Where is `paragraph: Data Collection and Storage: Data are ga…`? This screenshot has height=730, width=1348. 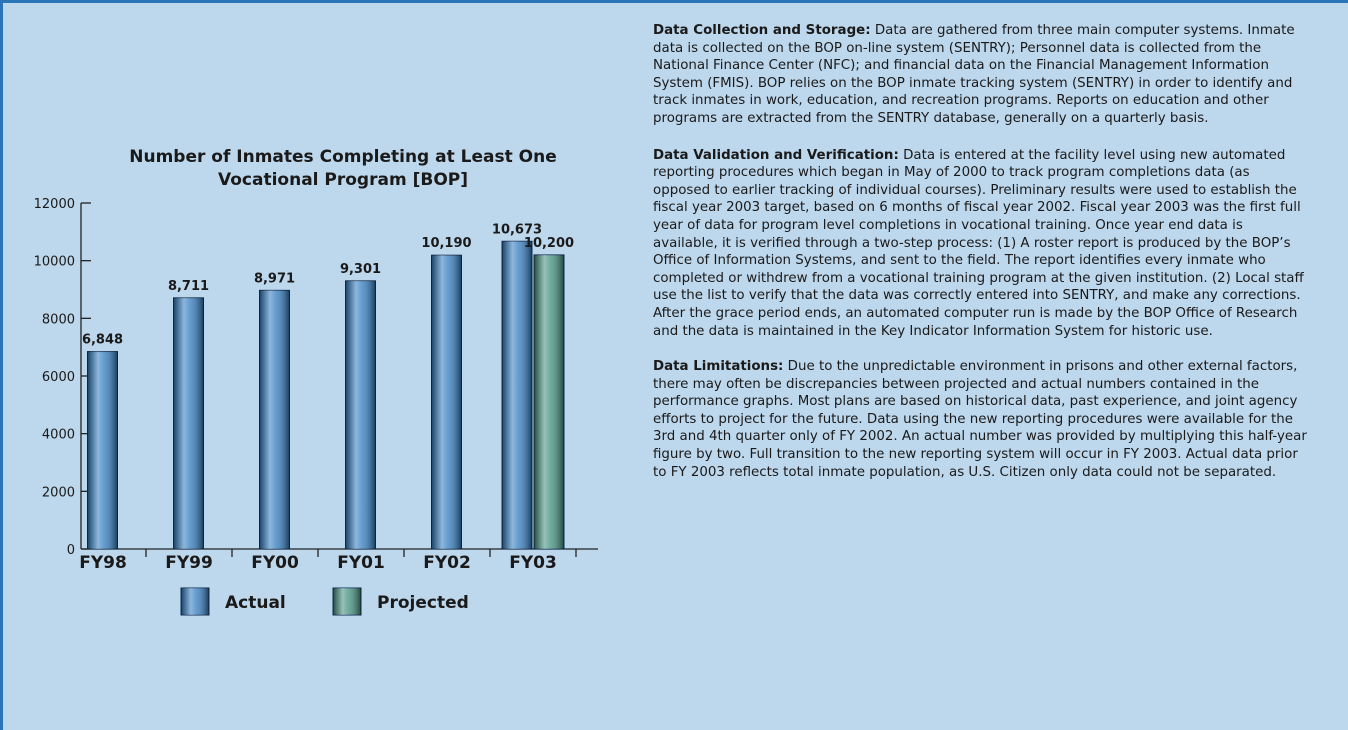
paragraph: Data Collection and Storage: Data are ga… is located at coordinates (980, 75).